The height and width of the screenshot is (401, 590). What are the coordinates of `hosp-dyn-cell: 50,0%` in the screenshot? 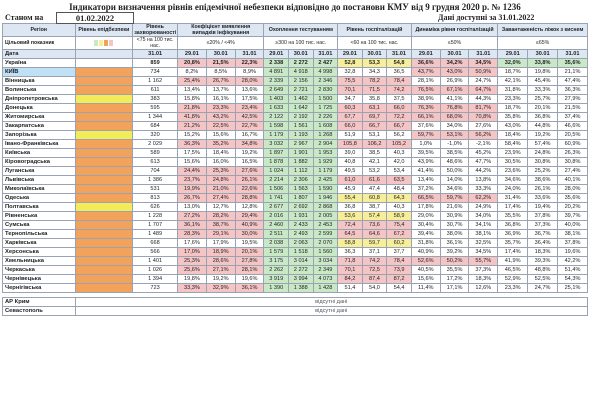 It's located at (454, 171).